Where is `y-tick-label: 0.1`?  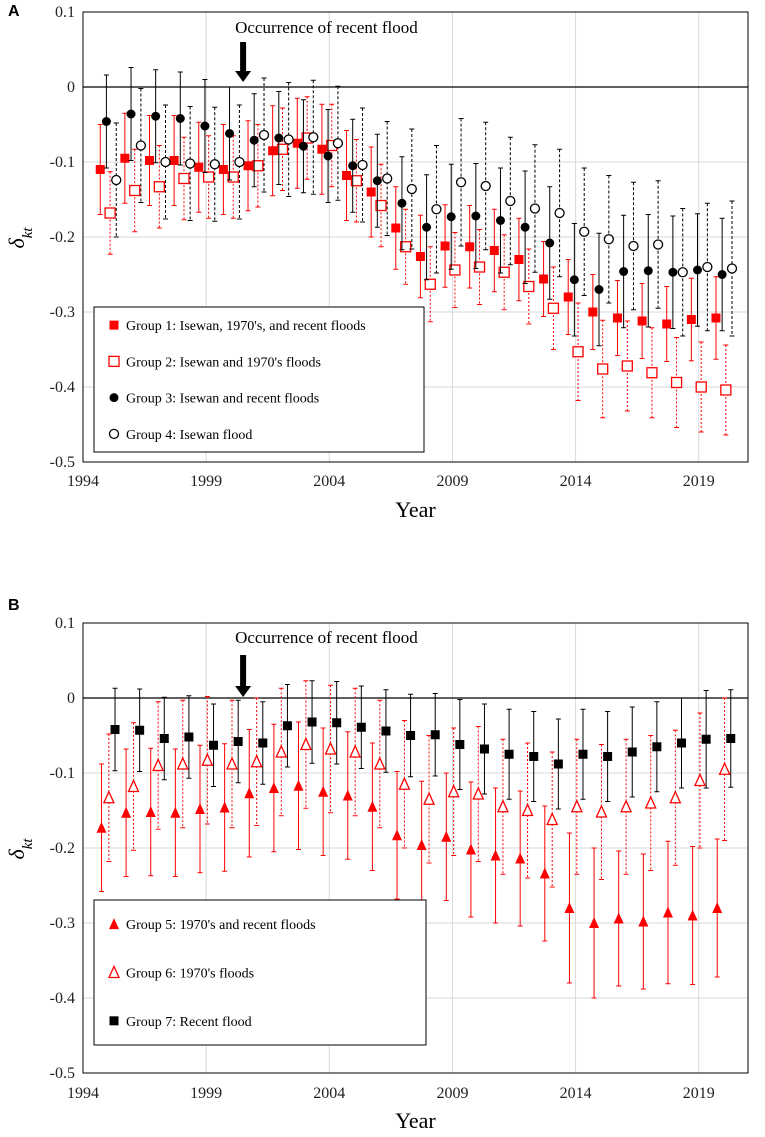 y-tick-label: 0.1 is located at coordinates (65, 12).